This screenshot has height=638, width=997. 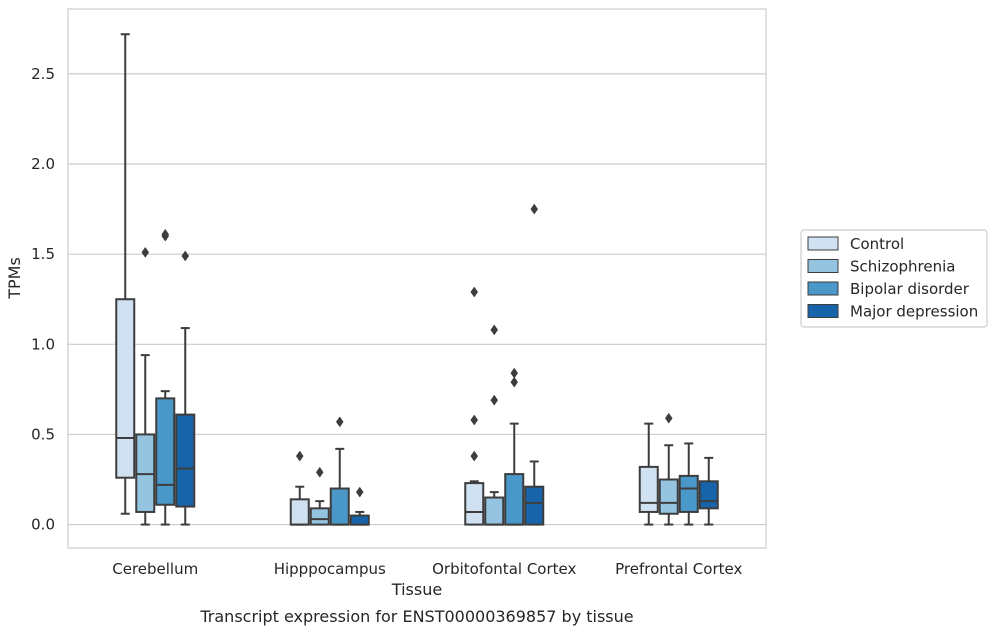 I want to click on legend-label: Control, so click(x=877, y=244).